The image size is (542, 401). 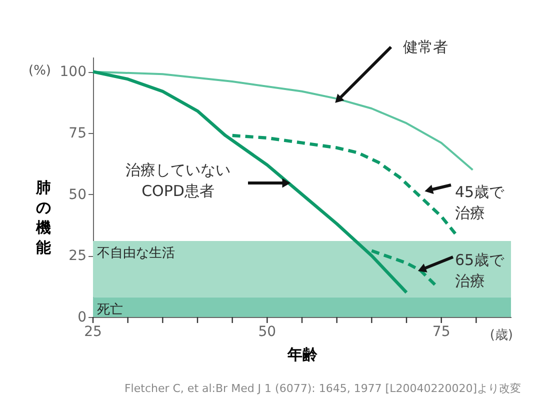 I want to click on y-axis-title: 肺の機能, so click(x=43, y=217).